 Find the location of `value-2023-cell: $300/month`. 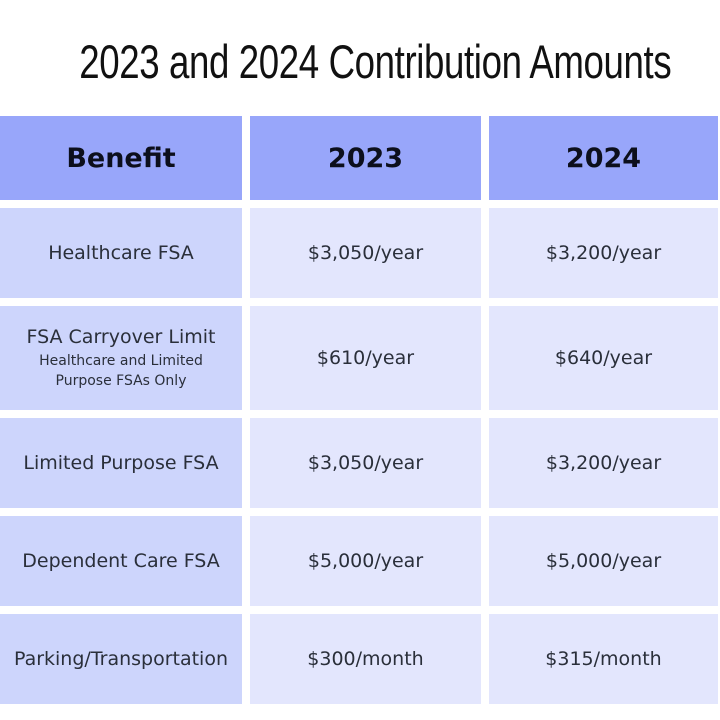

value-2023-cell: $300/month is located at coordinates (365, 659).